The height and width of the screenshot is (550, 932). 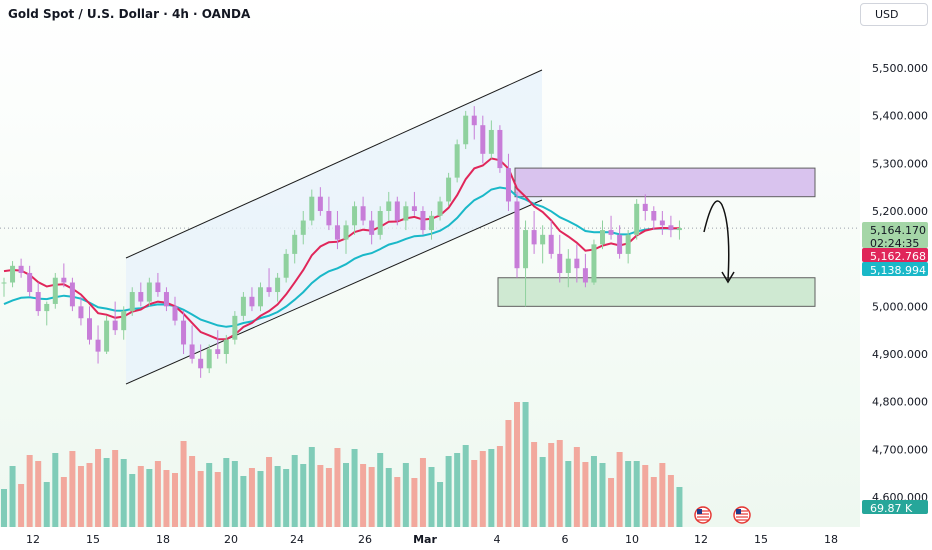 I want to click on flag-canton, so click(x=738, y=511).